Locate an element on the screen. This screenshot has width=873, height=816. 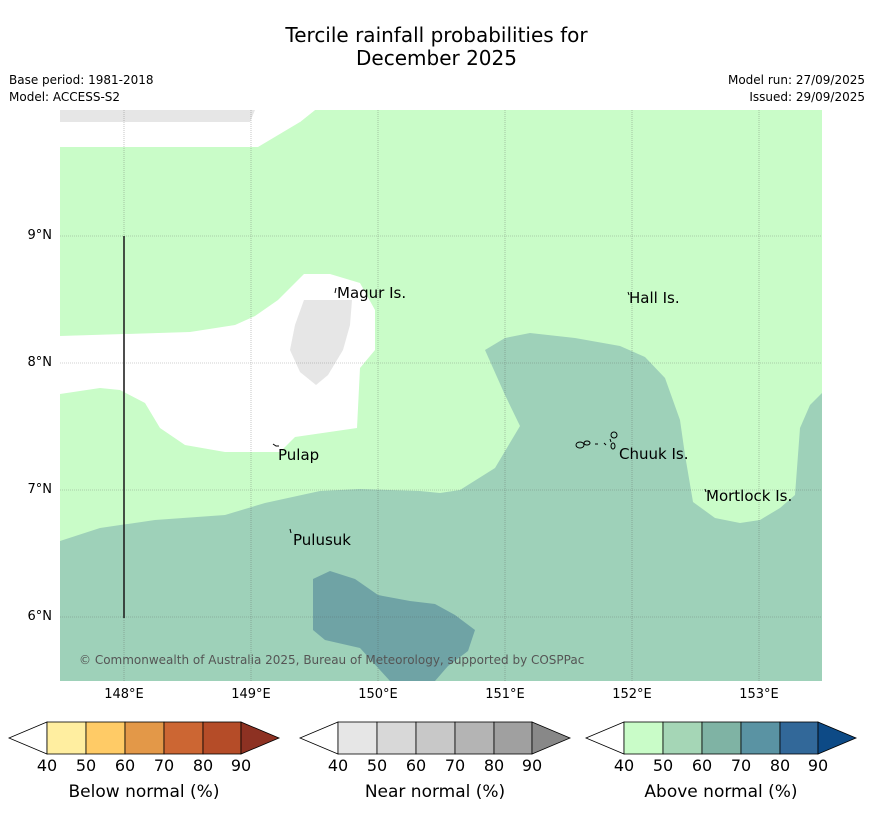
model-name: Model: ACCESS-S2 is located at coordinates (65, 97).